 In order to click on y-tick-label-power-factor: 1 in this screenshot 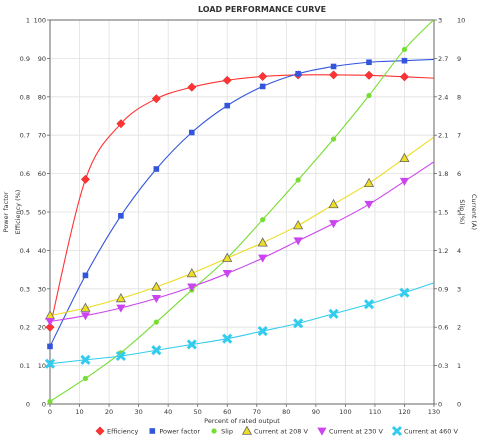, I will do `click(28, 21)`.